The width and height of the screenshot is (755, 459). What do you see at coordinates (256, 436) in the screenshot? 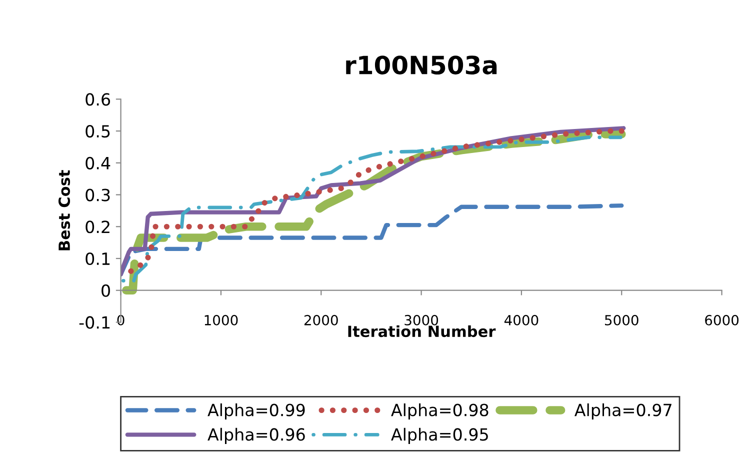
I see `legend-label: Alpha=0.96` at bounding box center [256, 436].